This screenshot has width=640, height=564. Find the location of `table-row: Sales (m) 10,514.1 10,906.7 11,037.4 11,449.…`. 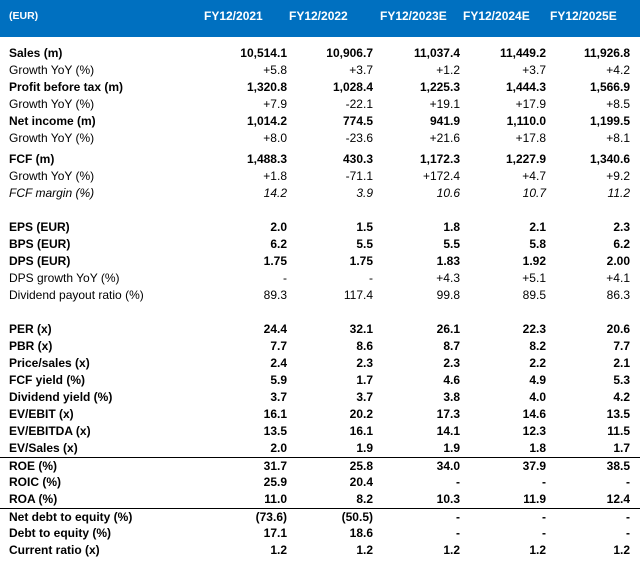

table-row: Sales (m) 10,514.1 10,906.7 11,037.4 11,449.… is located at coordinates (320, 53).